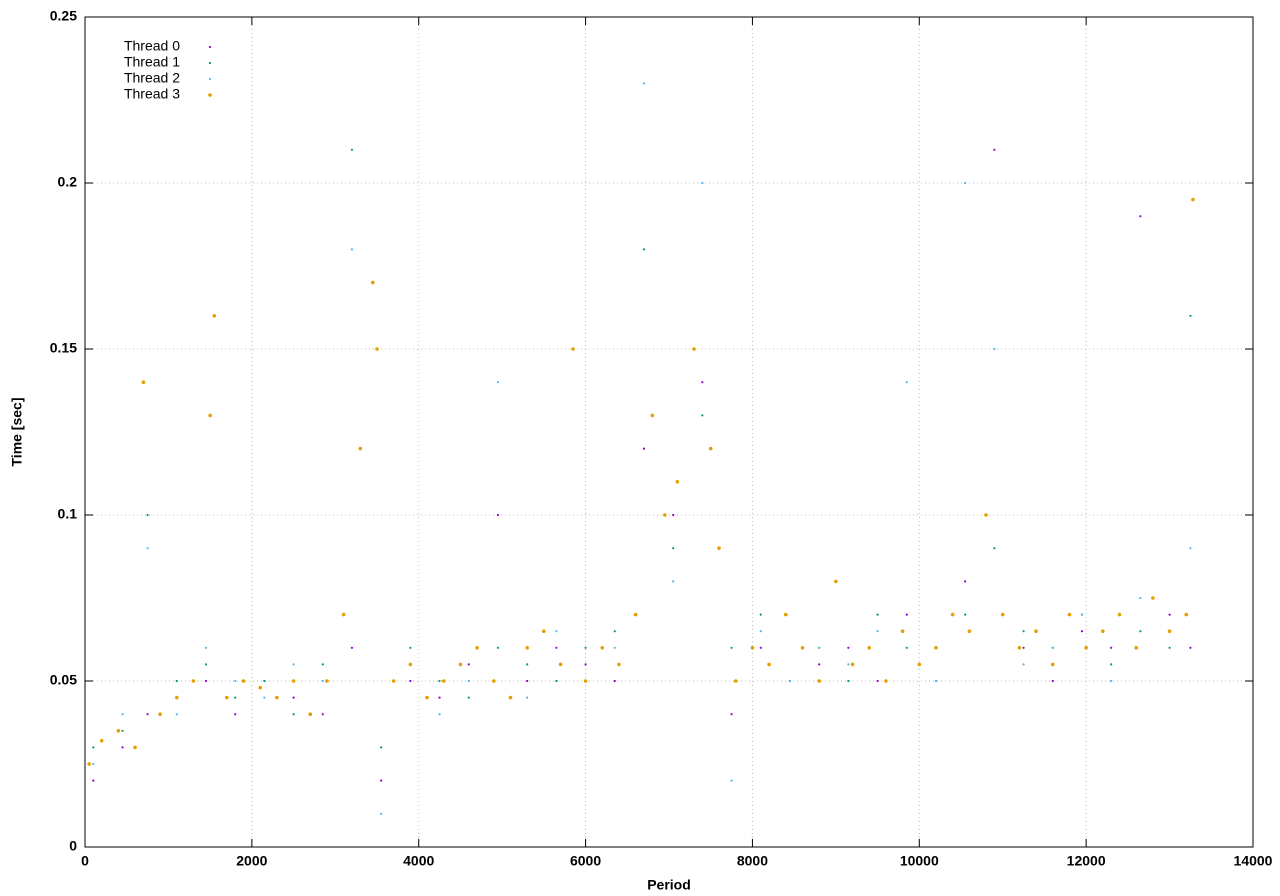 This screenshot has height=896, width=1280. I want to click on x-axis-label: Period, so click(669, 885).